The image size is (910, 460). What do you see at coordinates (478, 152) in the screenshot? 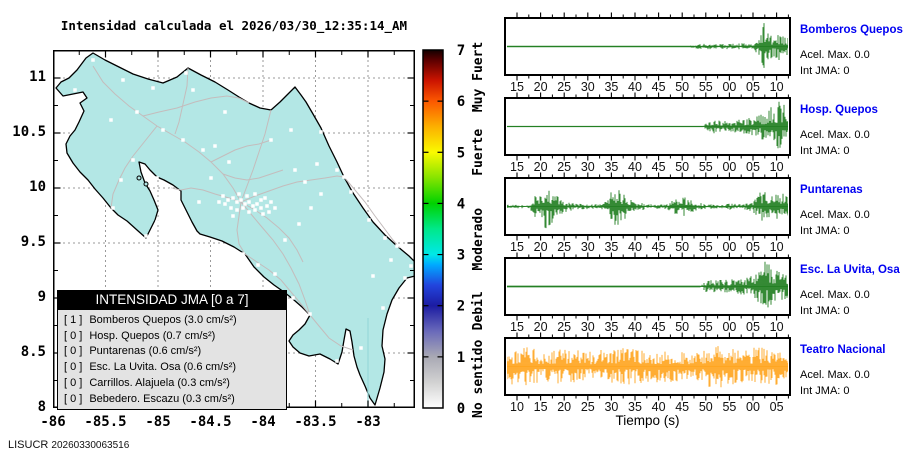
I see `colorbar-band-label: Fuerte` at bounding box center [478, 152].